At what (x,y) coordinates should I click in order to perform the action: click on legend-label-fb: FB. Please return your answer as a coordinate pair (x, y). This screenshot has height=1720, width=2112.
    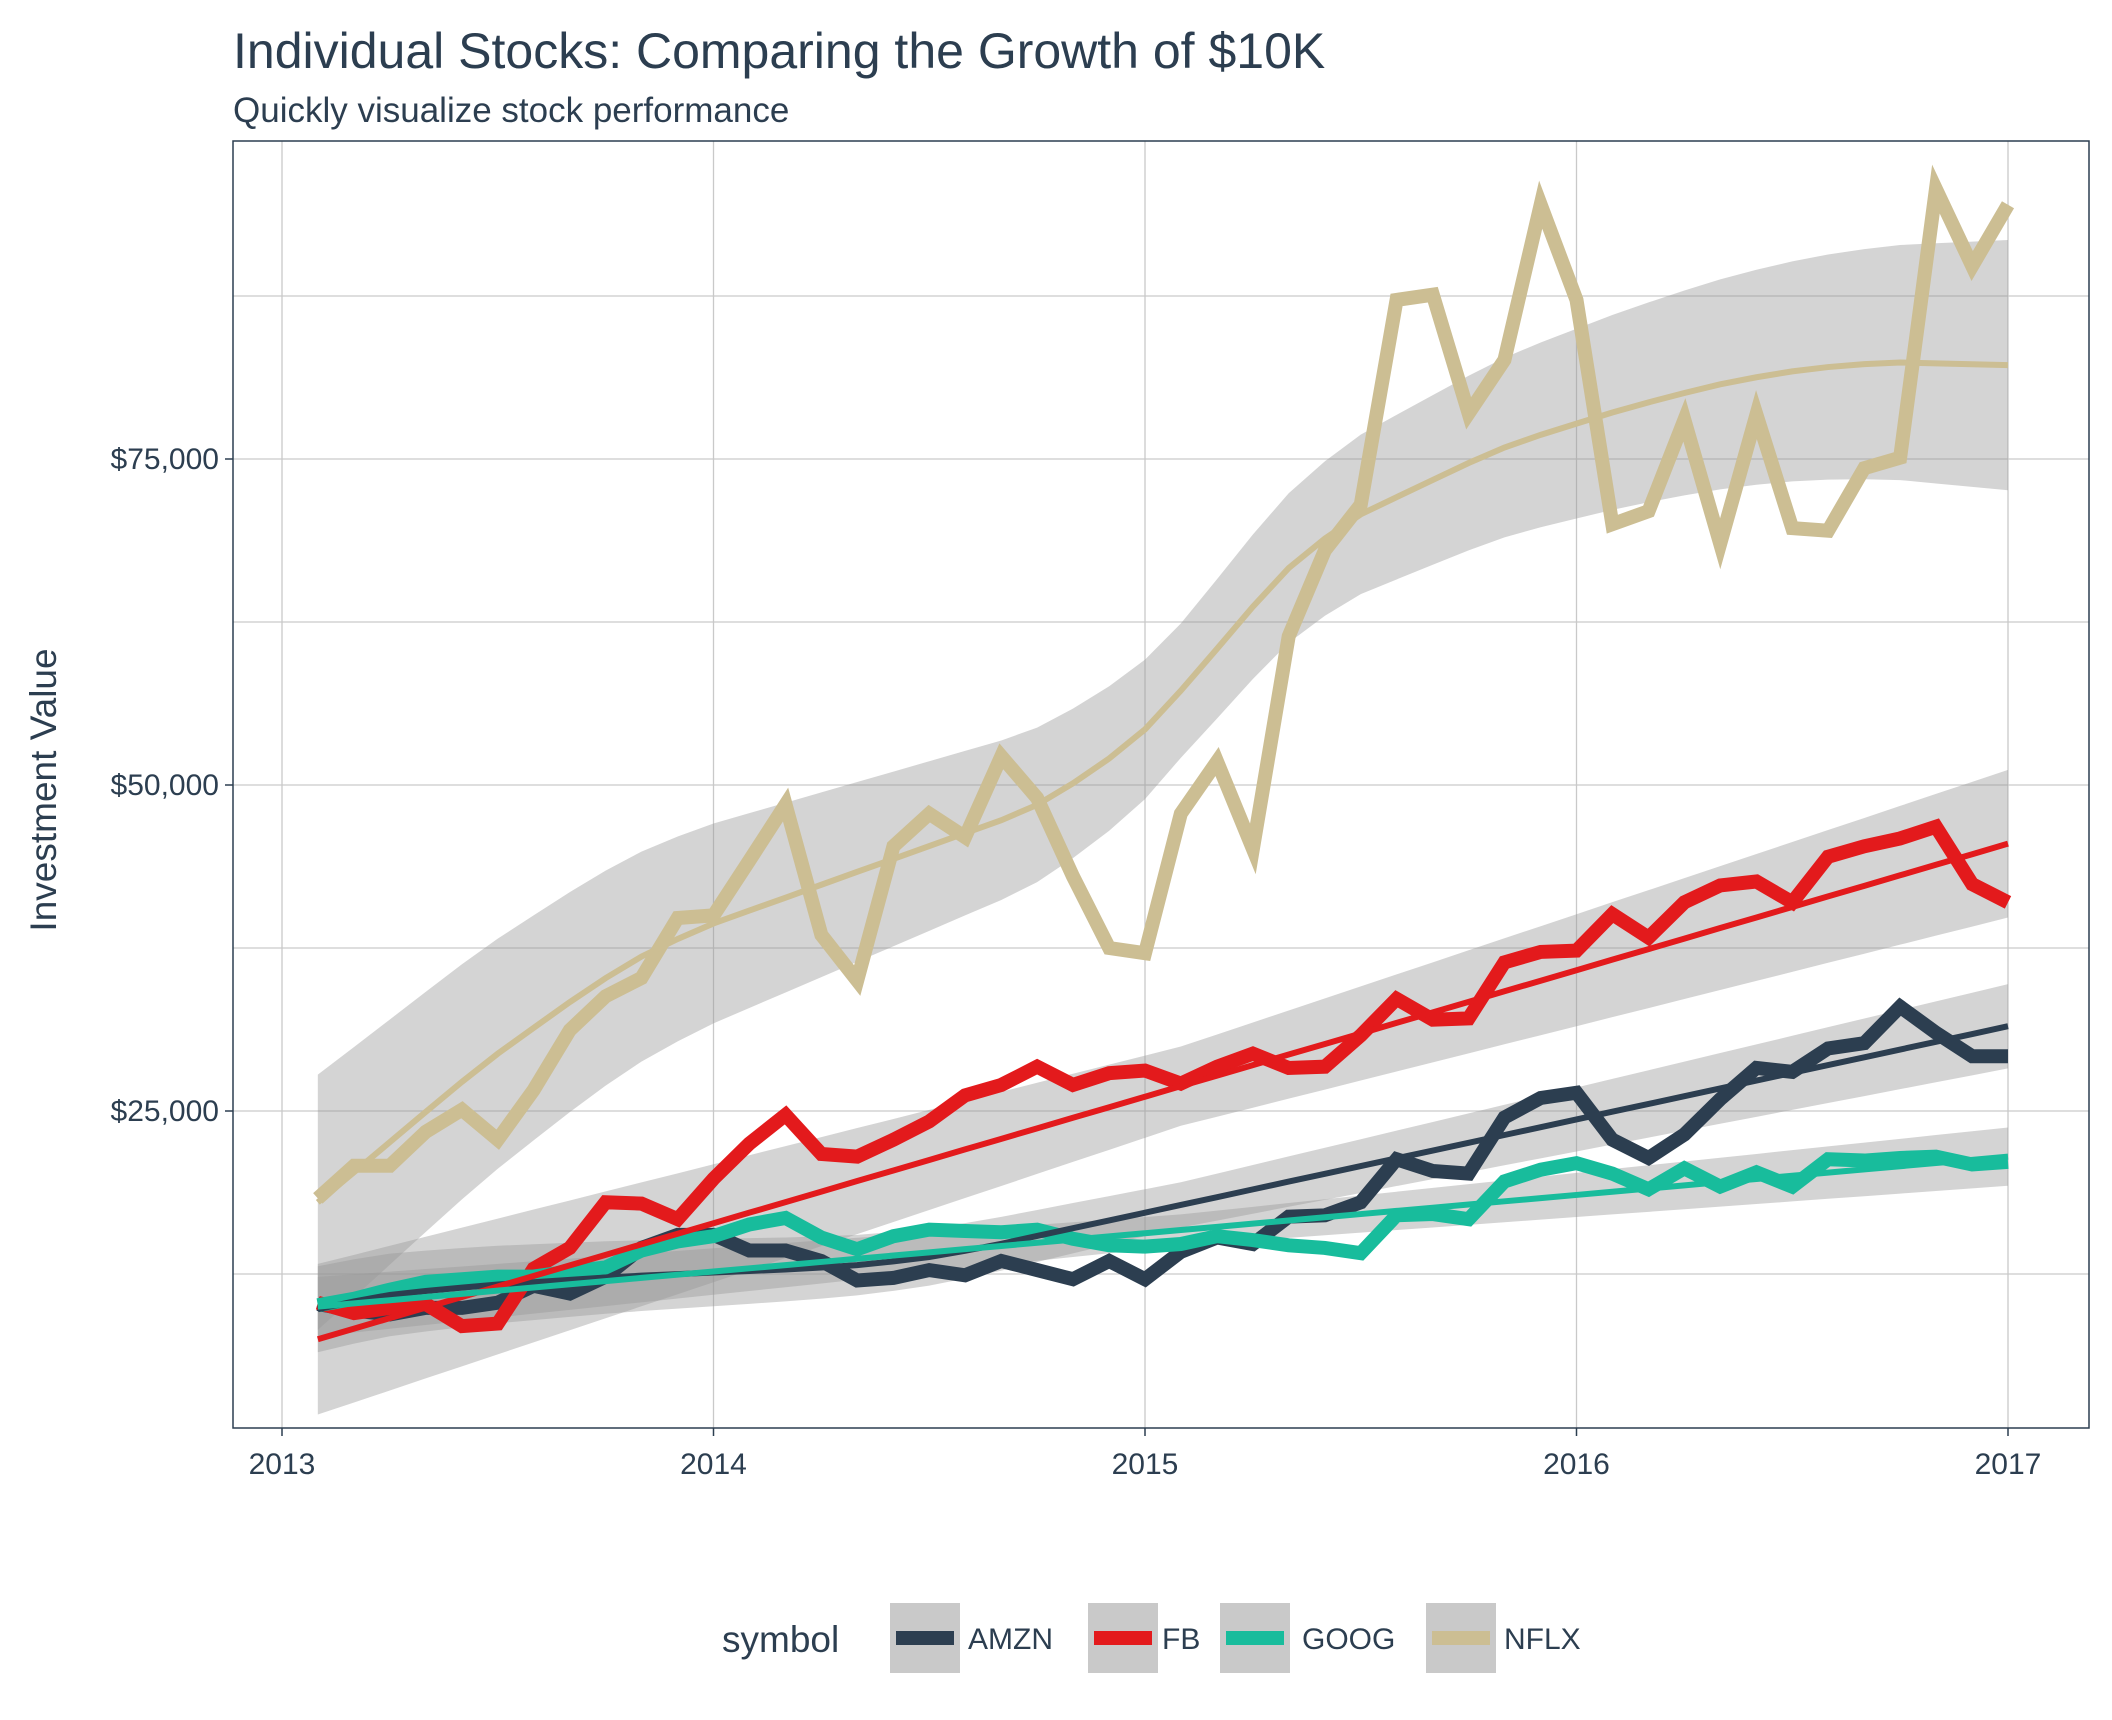
    Looking at the image, I should click on (1181, 1639).